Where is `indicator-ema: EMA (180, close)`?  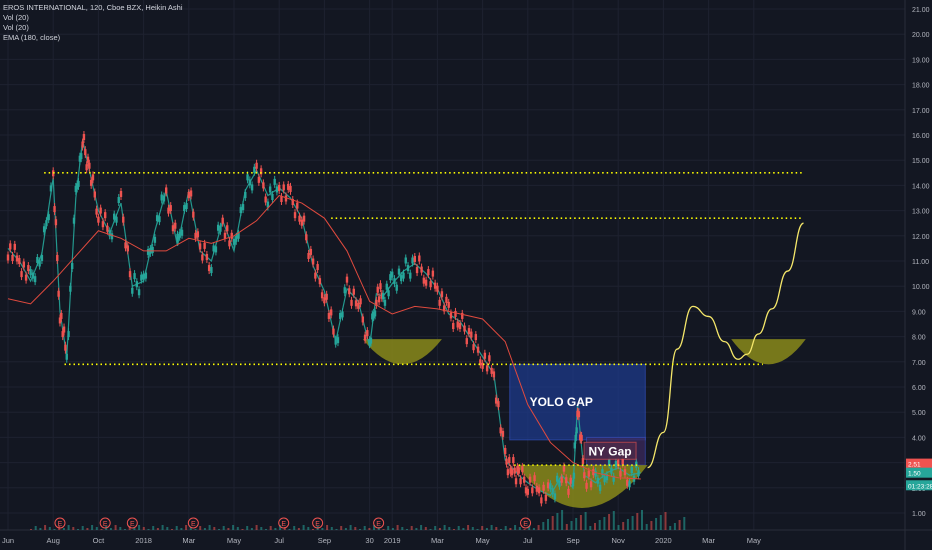
indicator-ema: EMA (180, close) is located at coordinates (32, 37).